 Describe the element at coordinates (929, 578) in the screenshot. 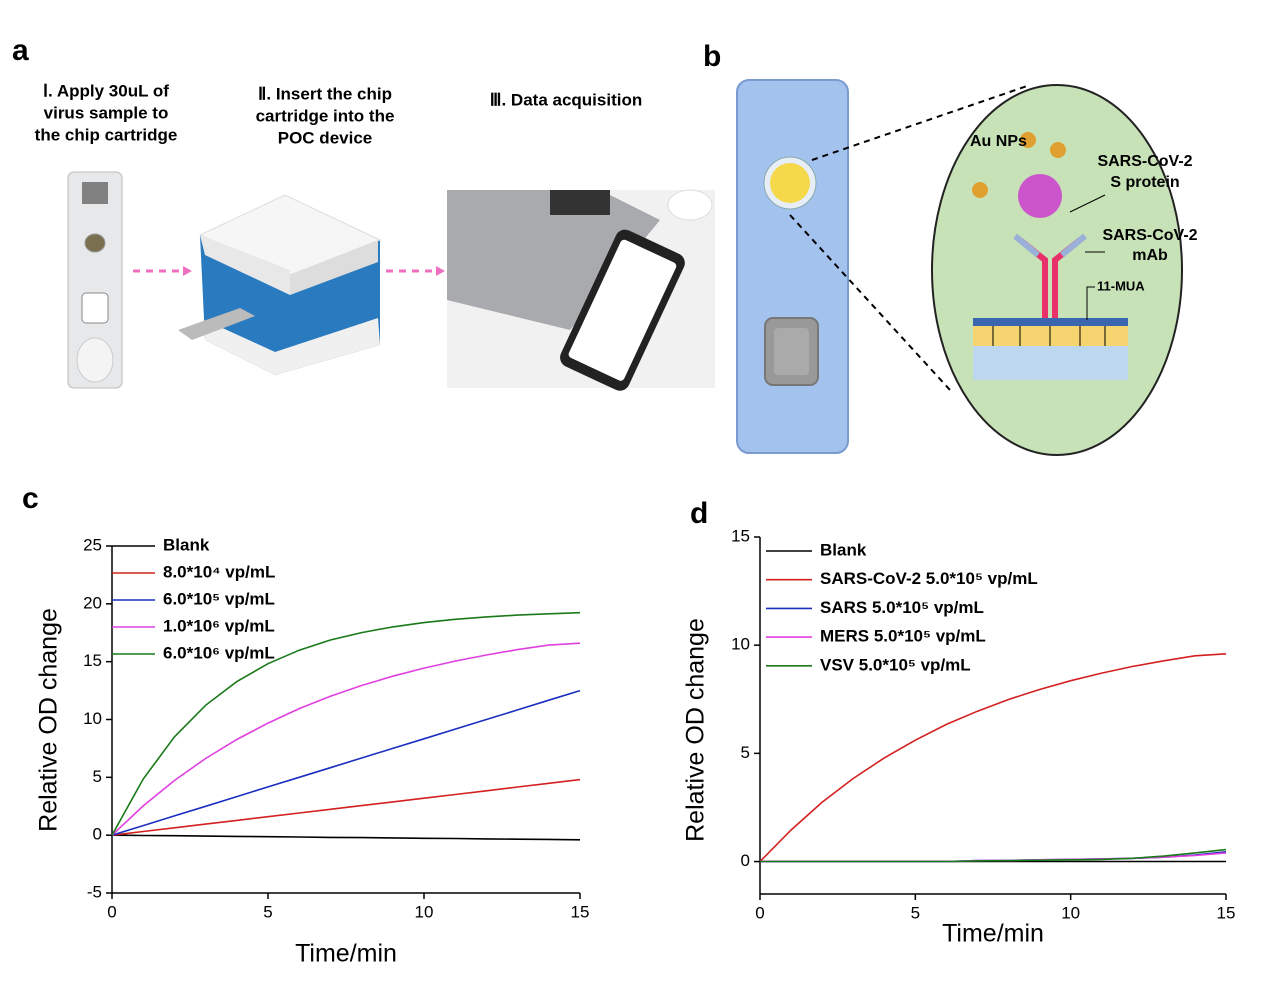

I see `legend-label: SARS-CoV-2 5.0*10⁵ vp/mL` at that location.